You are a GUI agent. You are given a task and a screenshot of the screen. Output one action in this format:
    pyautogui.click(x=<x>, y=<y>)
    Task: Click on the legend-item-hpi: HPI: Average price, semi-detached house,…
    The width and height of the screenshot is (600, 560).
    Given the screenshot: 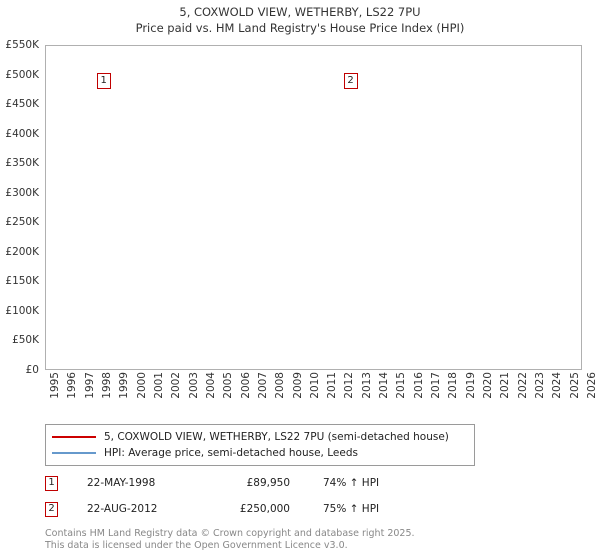 What is the action you would take?
    pyautogui.click(x=260, y=453)
    